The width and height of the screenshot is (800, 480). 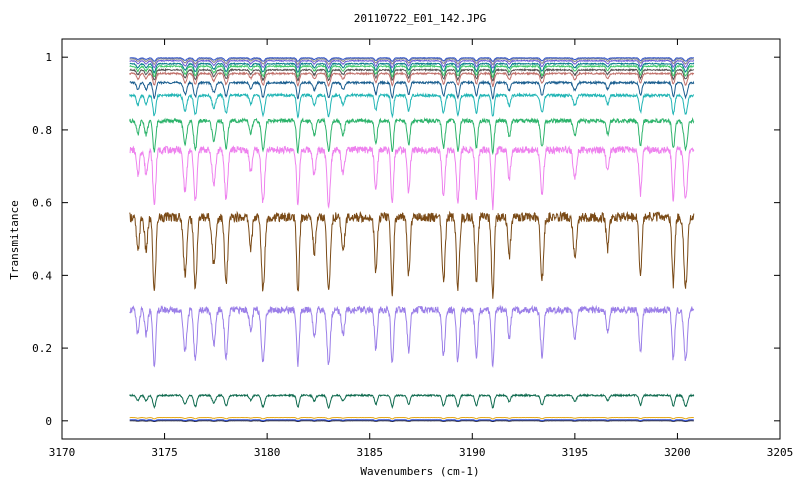 I want to click on y-tick-label: 0.2, so click(x=42, y=348).